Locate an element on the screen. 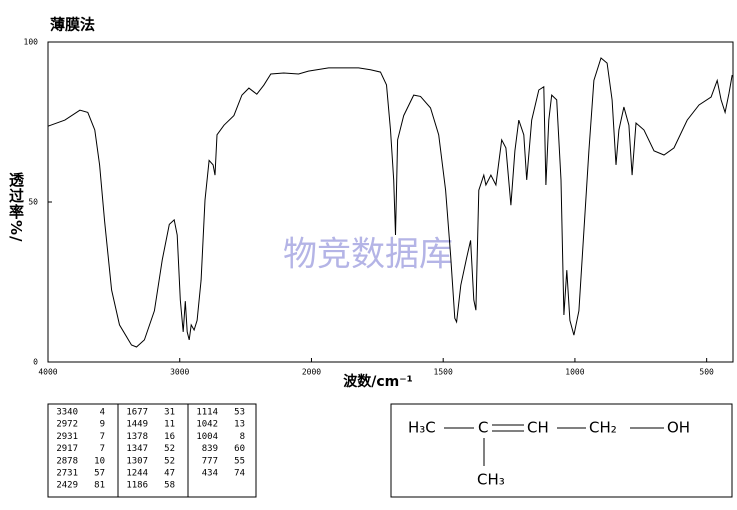  peak-wavenumber: 1307 is located at coordinates (137, 461).